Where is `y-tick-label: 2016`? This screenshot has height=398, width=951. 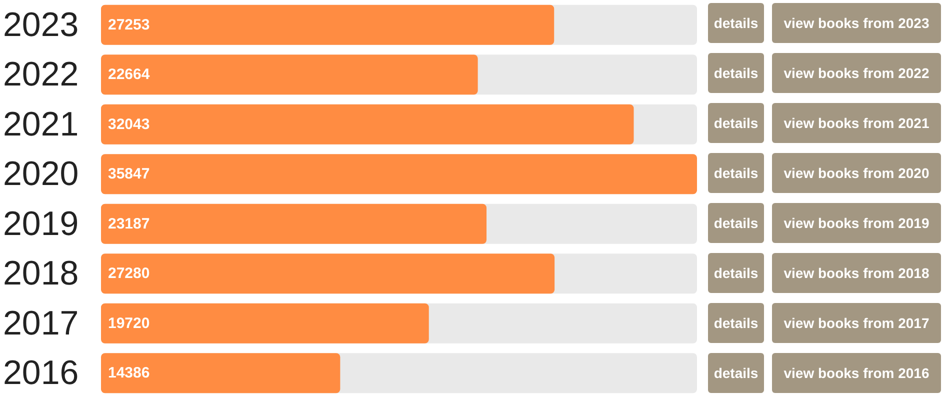
y-tick-label: 2016 is located at coordinates (41, 373).